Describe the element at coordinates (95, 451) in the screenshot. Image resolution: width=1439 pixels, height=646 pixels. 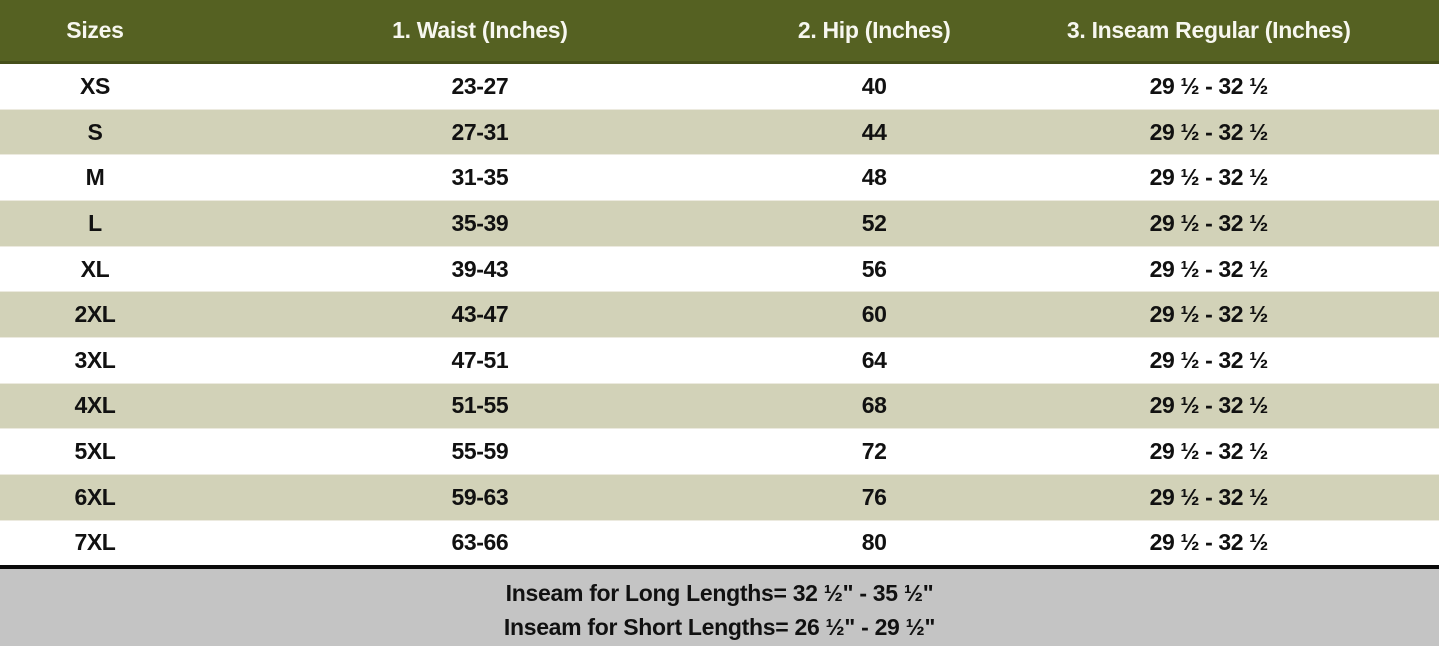
I see `size-cell: 5XL` at that location.